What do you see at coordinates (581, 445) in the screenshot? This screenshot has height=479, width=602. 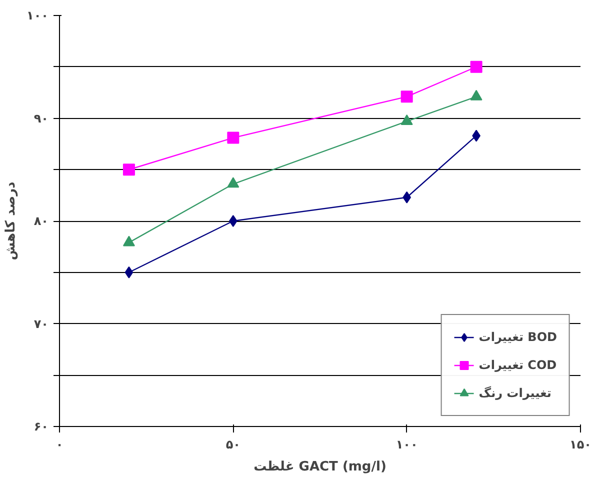 I see `x-tick-label: ۱۵۰` at bounding box center [581, 445].